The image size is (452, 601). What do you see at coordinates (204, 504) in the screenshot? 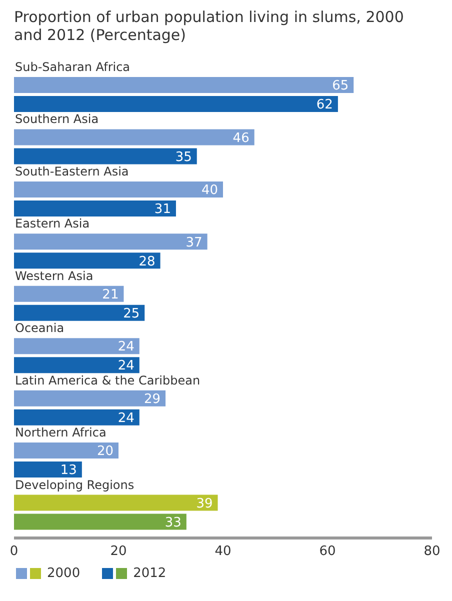
I see `data-label: 39` at bounding box center [204, 504].